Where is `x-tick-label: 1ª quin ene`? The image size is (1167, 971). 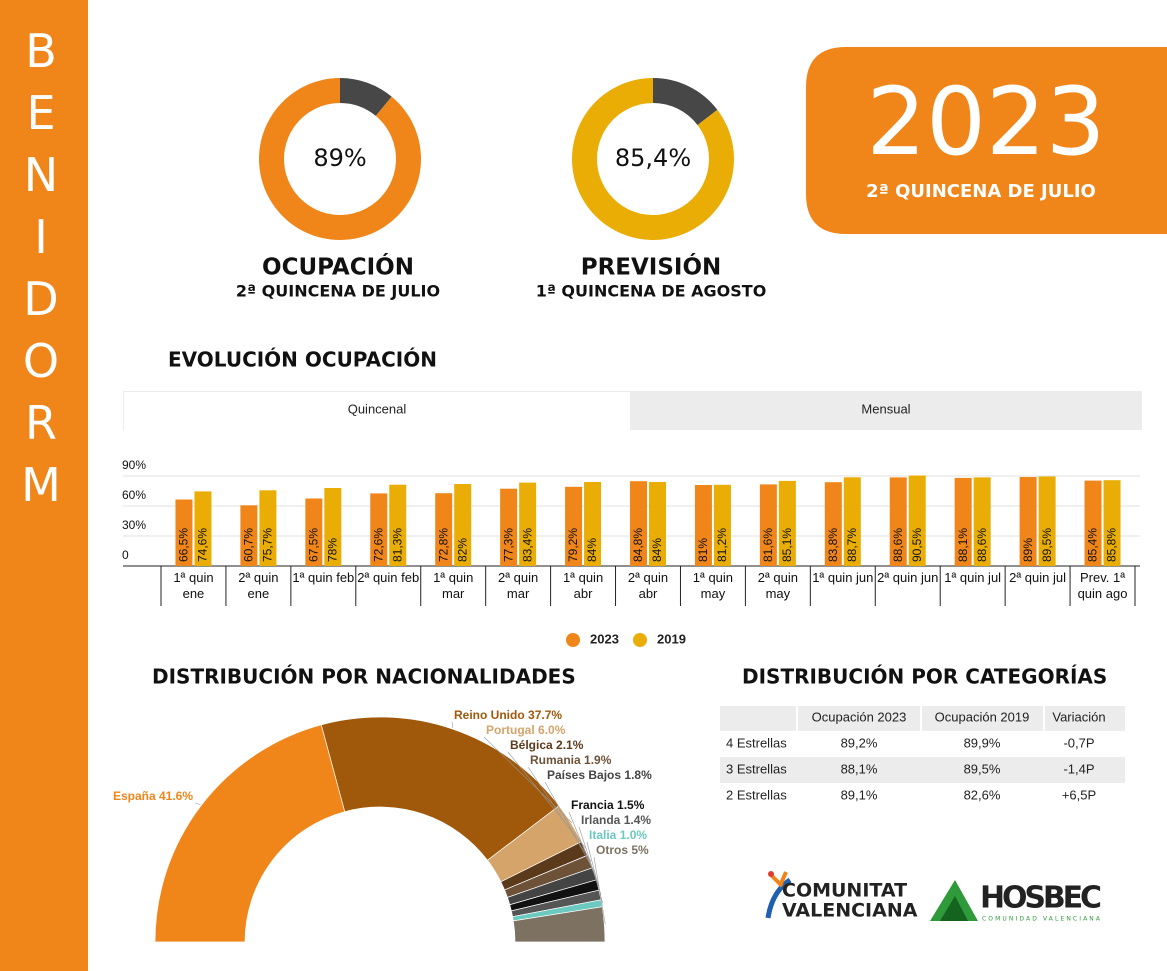
x-tick-label: 1ª quin ene is located at coordinates (193, 585).